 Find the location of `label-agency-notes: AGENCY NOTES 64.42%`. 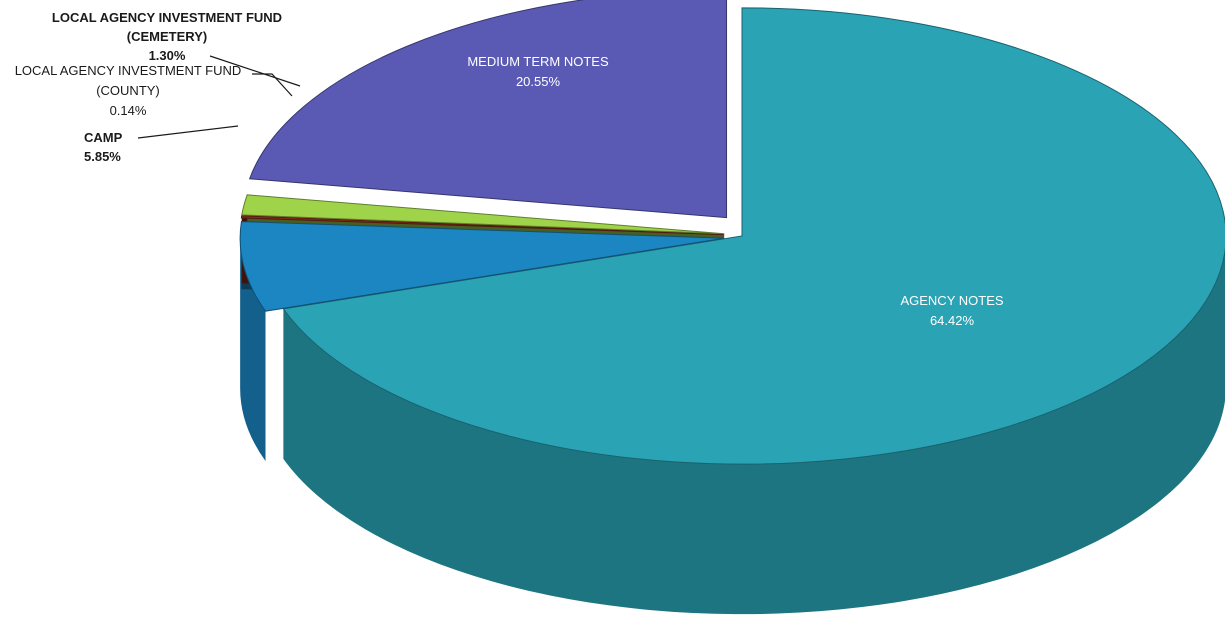

label-agency-notes: AGENCY NOTES 64.42% is located at coordinates (951, 310).